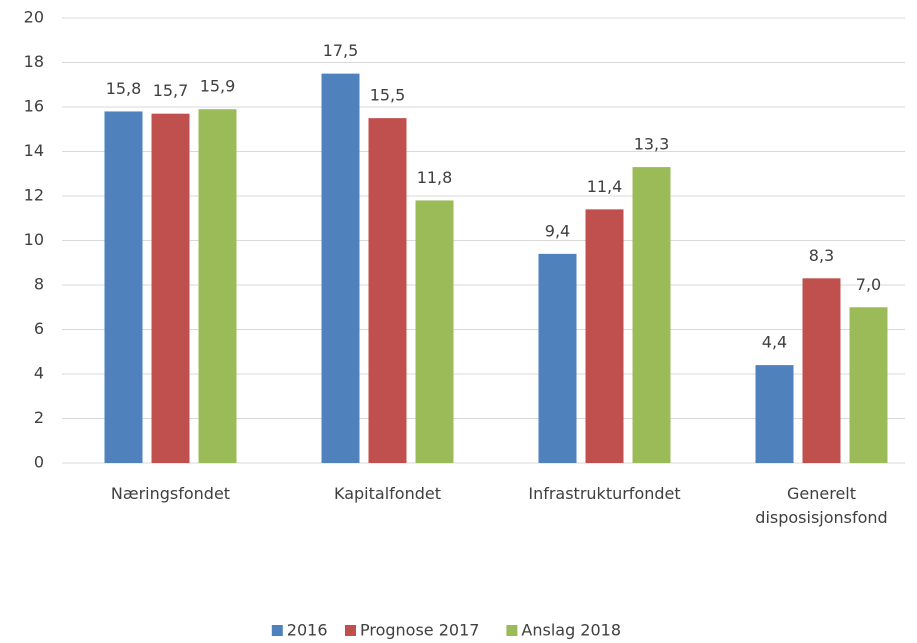  I want to click on x-tick-label: Næringsfondet, so click(170, 493).